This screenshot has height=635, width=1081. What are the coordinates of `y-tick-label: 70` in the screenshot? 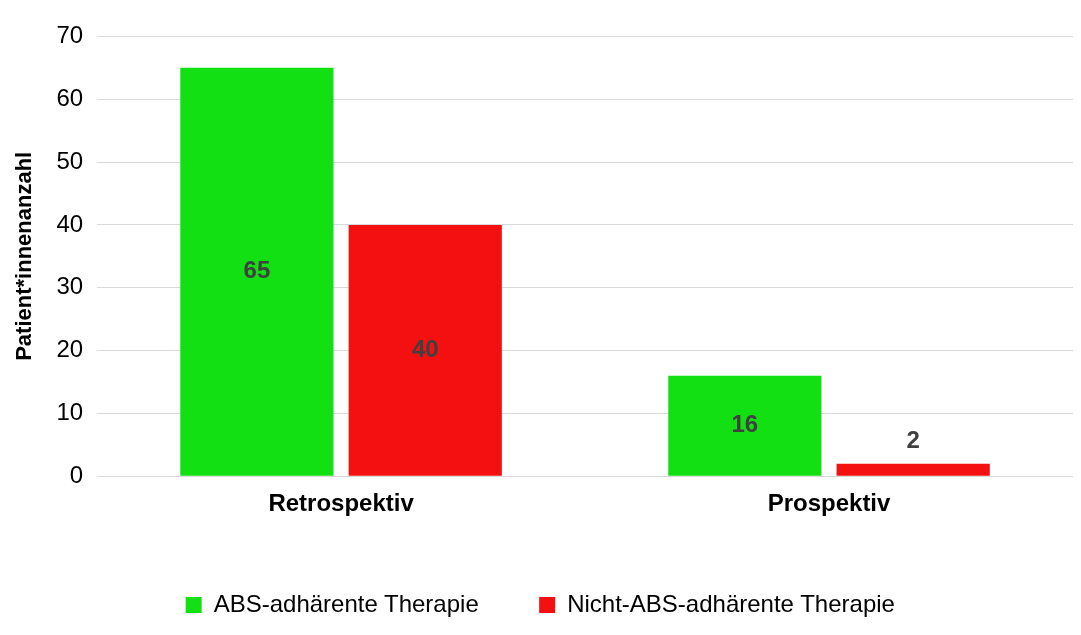 It's located at (70, 35).